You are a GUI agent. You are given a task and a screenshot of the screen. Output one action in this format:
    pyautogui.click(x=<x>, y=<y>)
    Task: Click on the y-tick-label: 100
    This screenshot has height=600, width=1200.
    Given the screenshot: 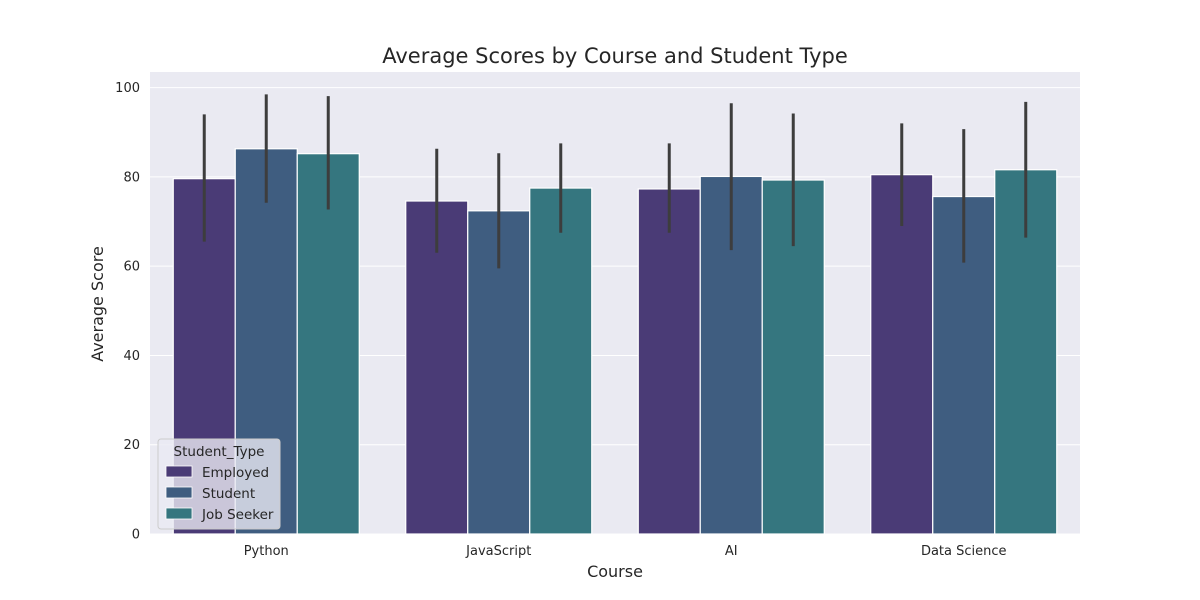 What is the action you would take?
    pyautogui.click(x=127, y=88)
    